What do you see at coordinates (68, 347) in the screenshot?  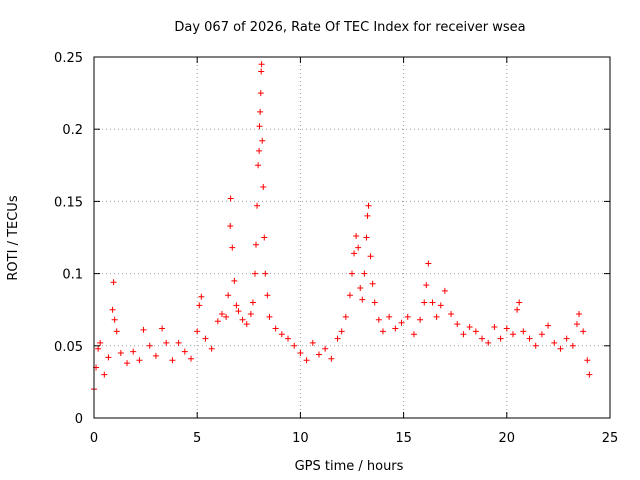 I see `y-tick-label: 0.05` at bounding box center [68, 347].